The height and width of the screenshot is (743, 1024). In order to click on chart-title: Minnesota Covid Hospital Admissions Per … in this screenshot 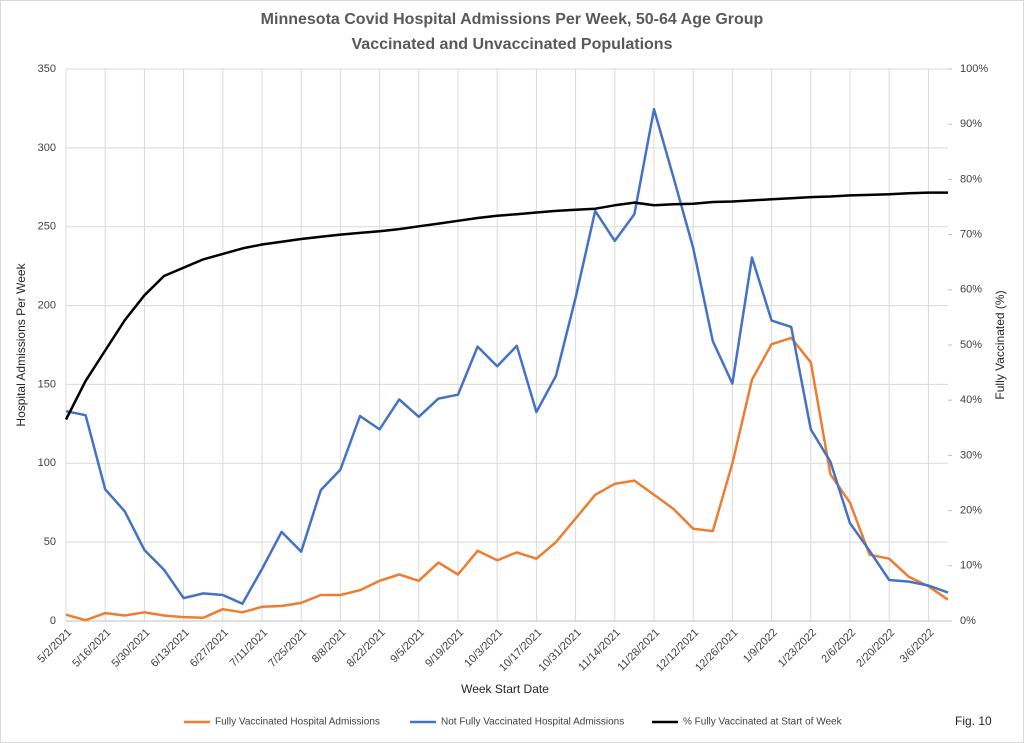, I will do `click(512, 19)`.